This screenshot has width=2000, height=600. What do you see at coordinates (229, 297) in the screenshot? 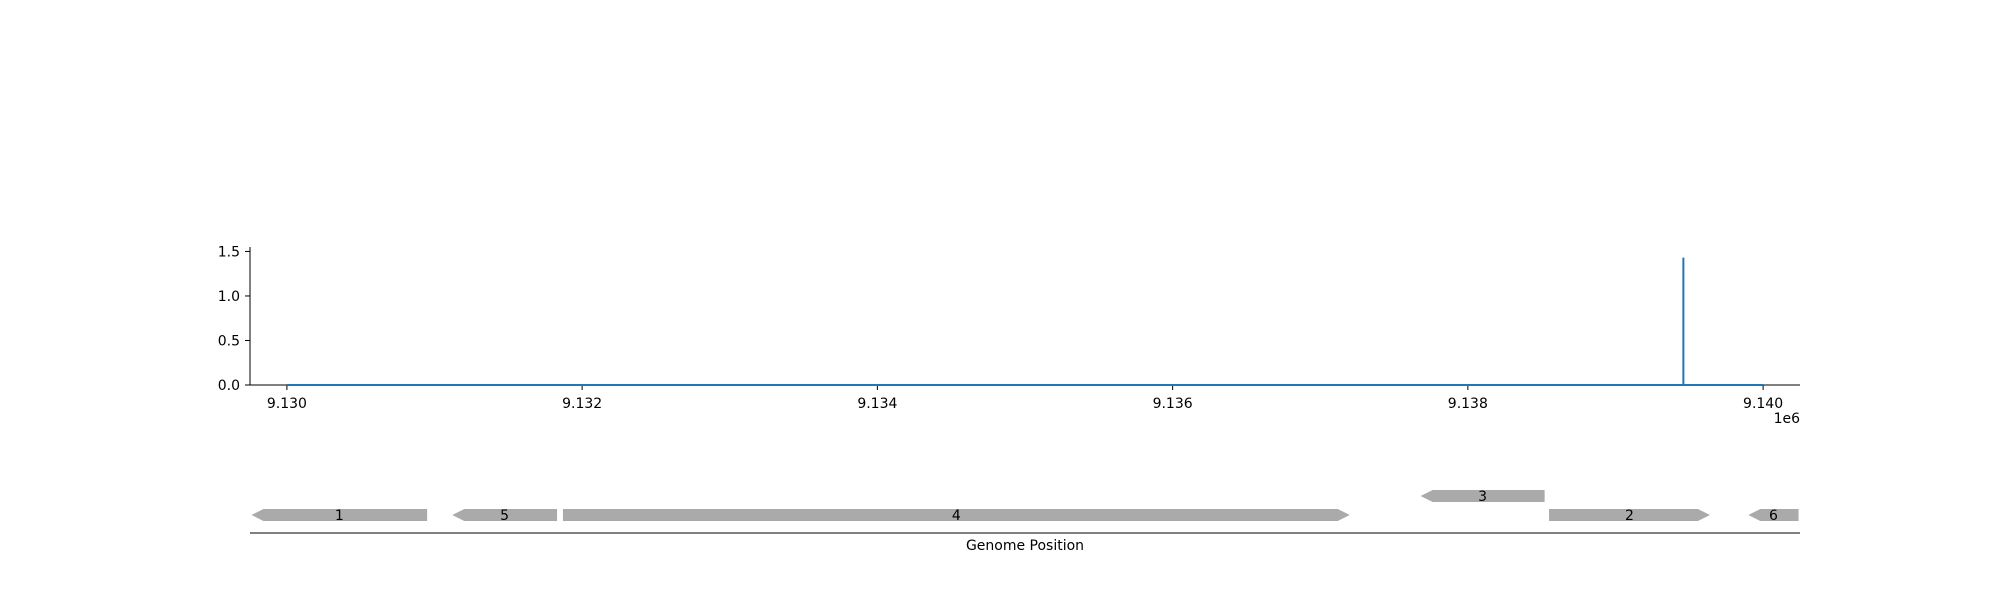
I see `y-tick-label: 1.0` at bounding box center [229, 297].